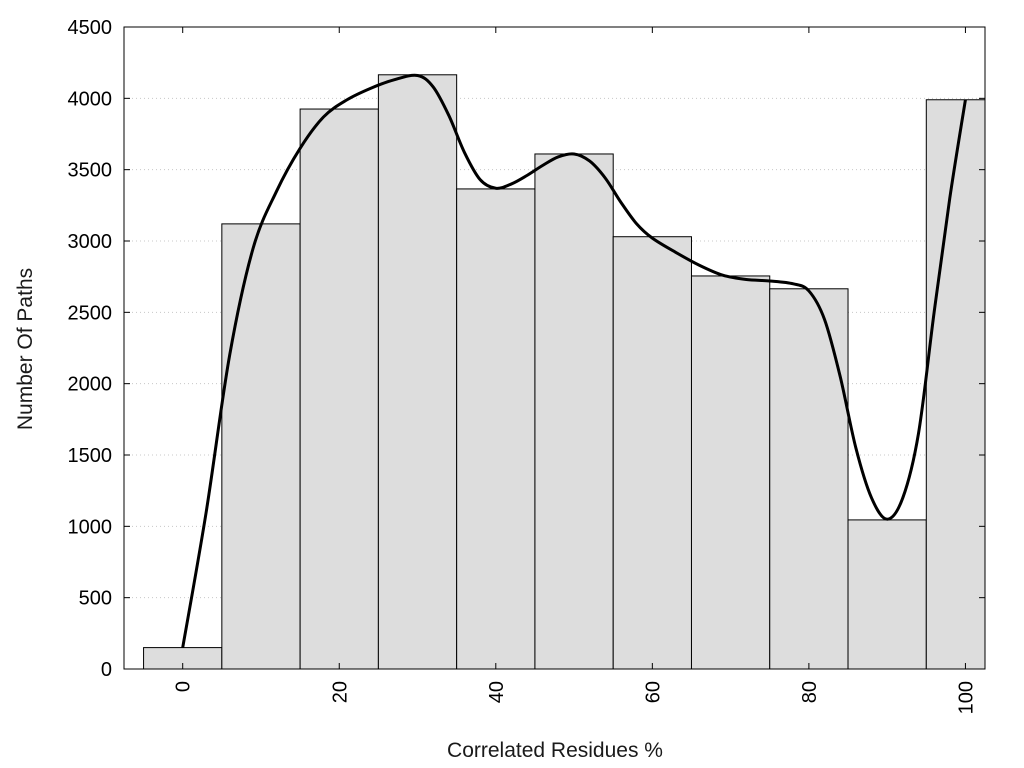 This screenshot has height=768, width=1024. I want to click on x-axis-title: Correlated Residues %, so click(555, 750).